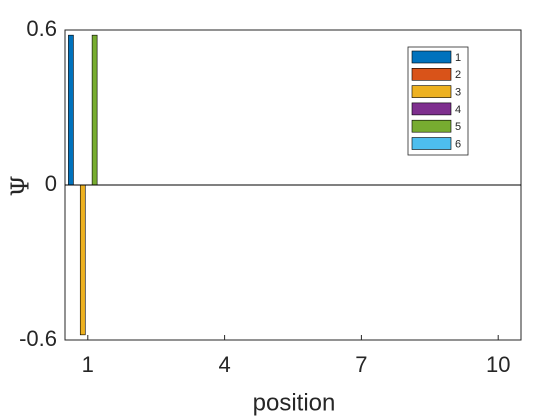 The width and height of the screenshot is (533, 420). Describe the element at coordinates (294, 402) in the screenshot. I see `x-axis-label: position` at that location.